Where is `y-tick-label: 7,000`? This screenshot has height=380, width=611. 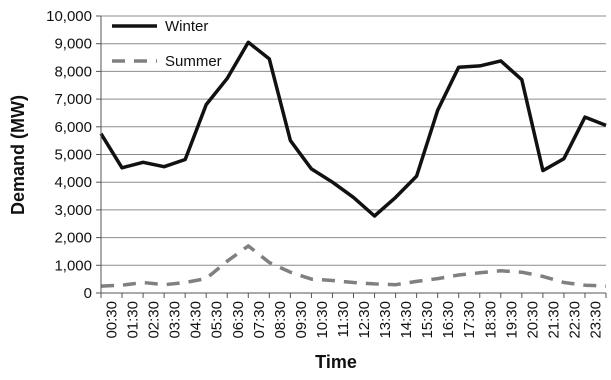
y-tick-label: 7,000 is located at coordinates (73, 99).